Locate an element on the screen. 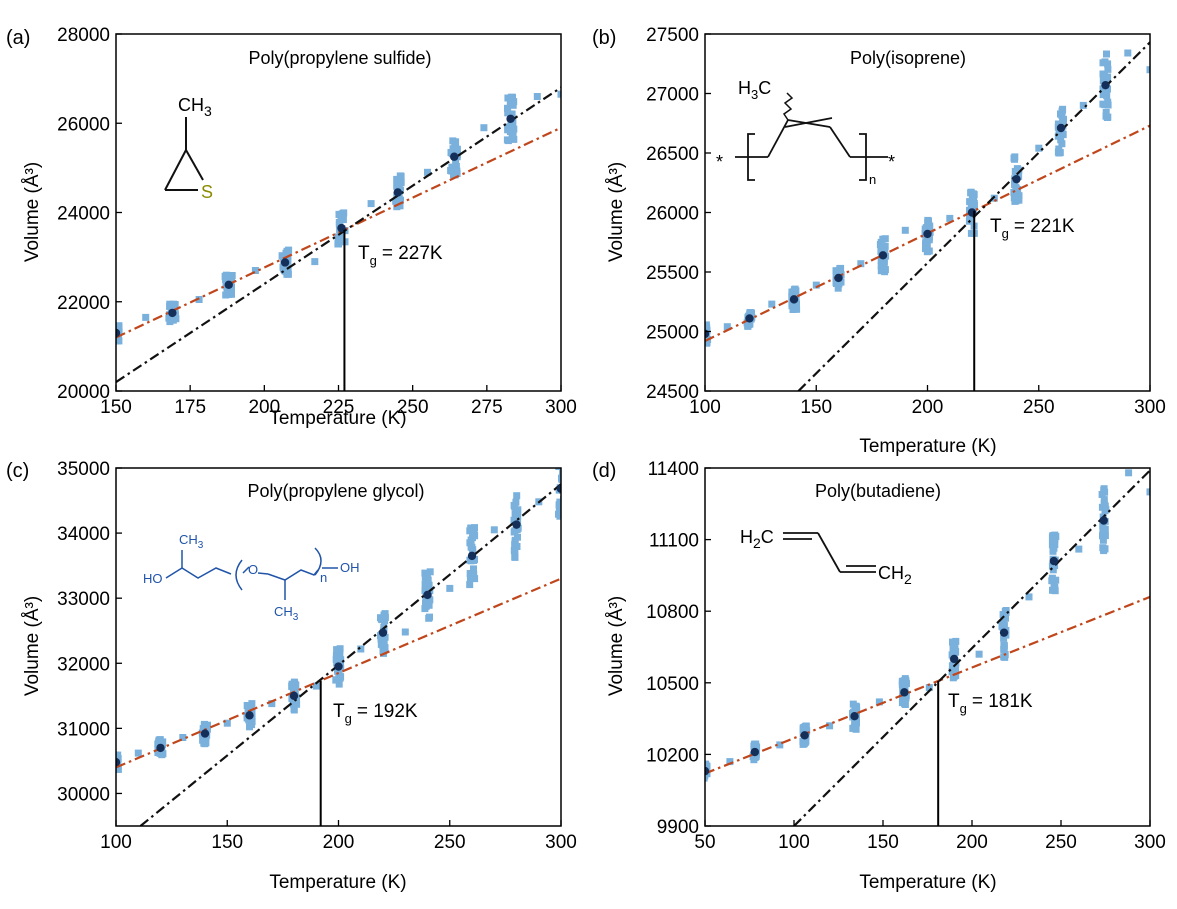 This screenshot has width=1177, height=909. propylene-sulfide-structure: CH3 S is located at coordinates (188, 148).